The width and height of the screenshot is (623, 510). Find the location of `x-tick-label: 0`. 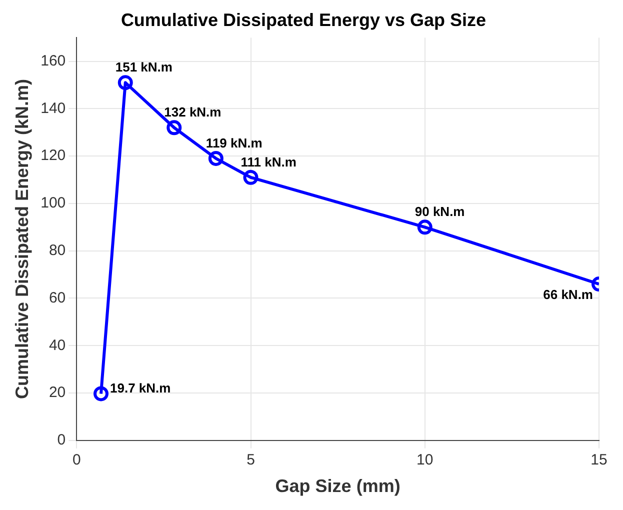

x-tick-label: 0 is located at coordinates (76, 460).